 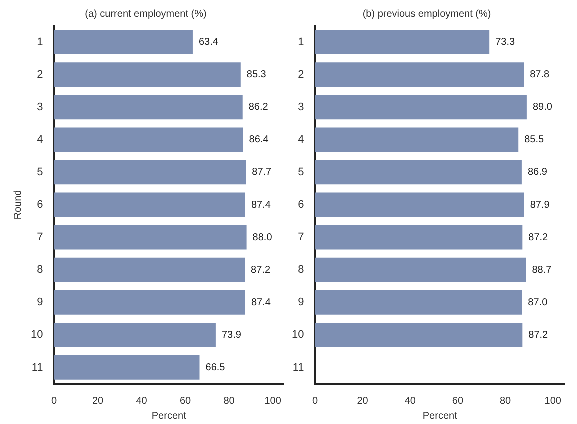 What do you see at coordinates (216, 368) in the screenshot?
I see `data-label: 66.5` at bounding box center [216, 368].